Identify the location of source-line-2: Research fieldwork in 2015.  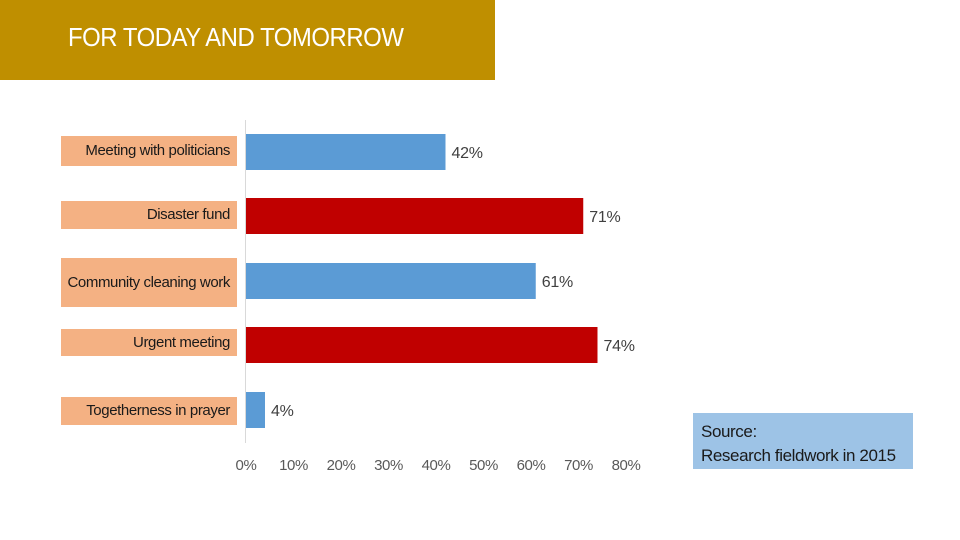
(798, 455).